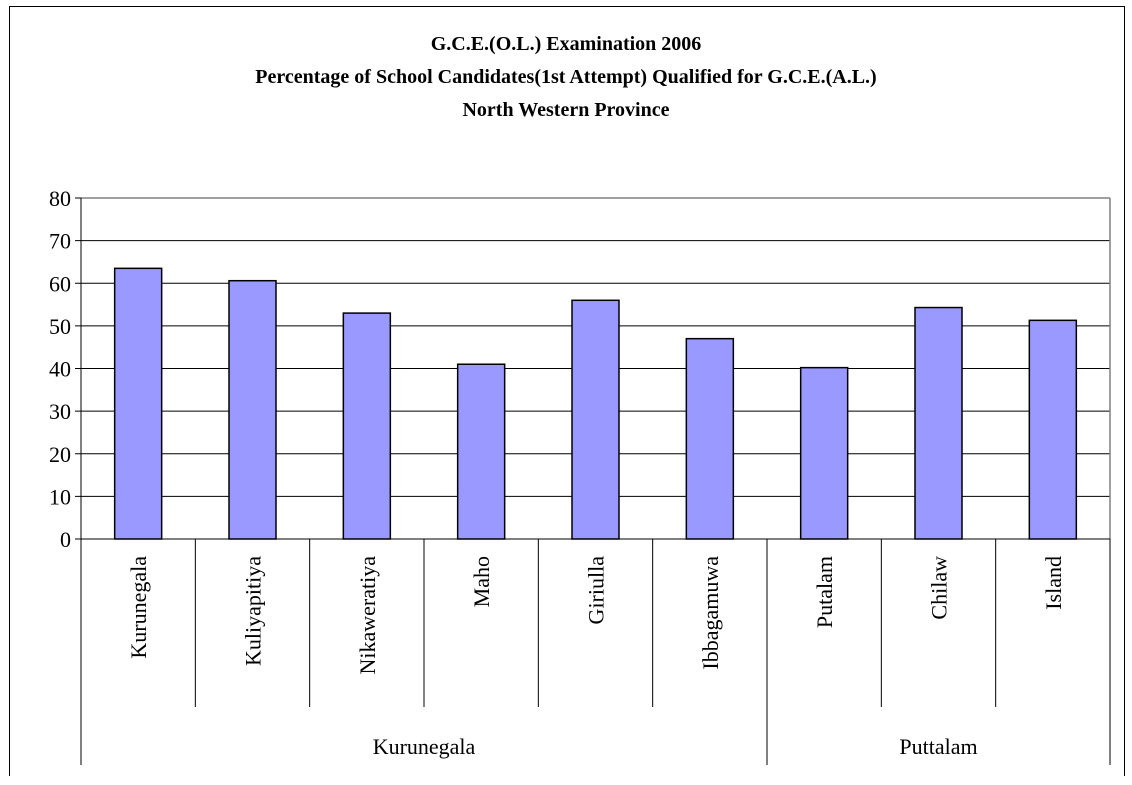 The height and width of the screenshot is (785, 1132). Describe the element at coordinates (138, 607) in the screenshot. I see `category-label: Kurunegala` at that location.